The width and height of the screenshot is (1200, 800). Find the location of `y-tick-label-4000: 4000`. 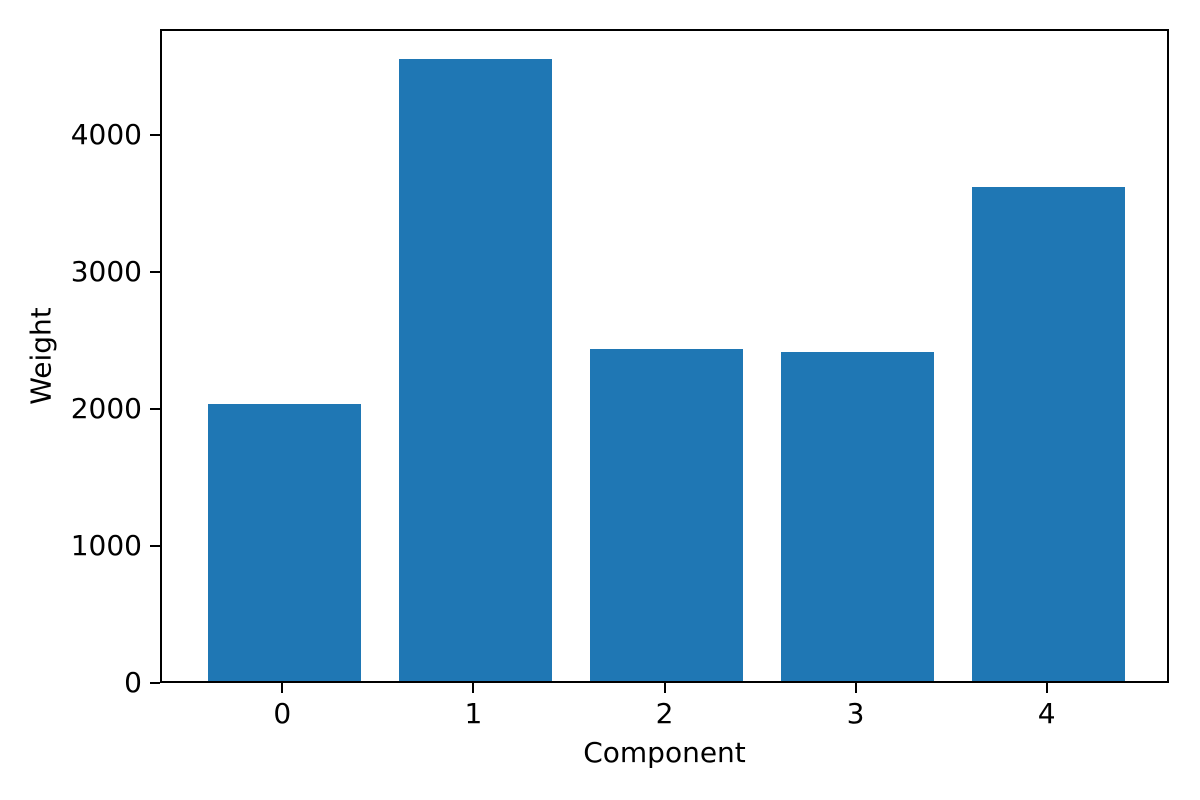

y-tick-label-4000: 4000 is located at coordinates (106, 134).